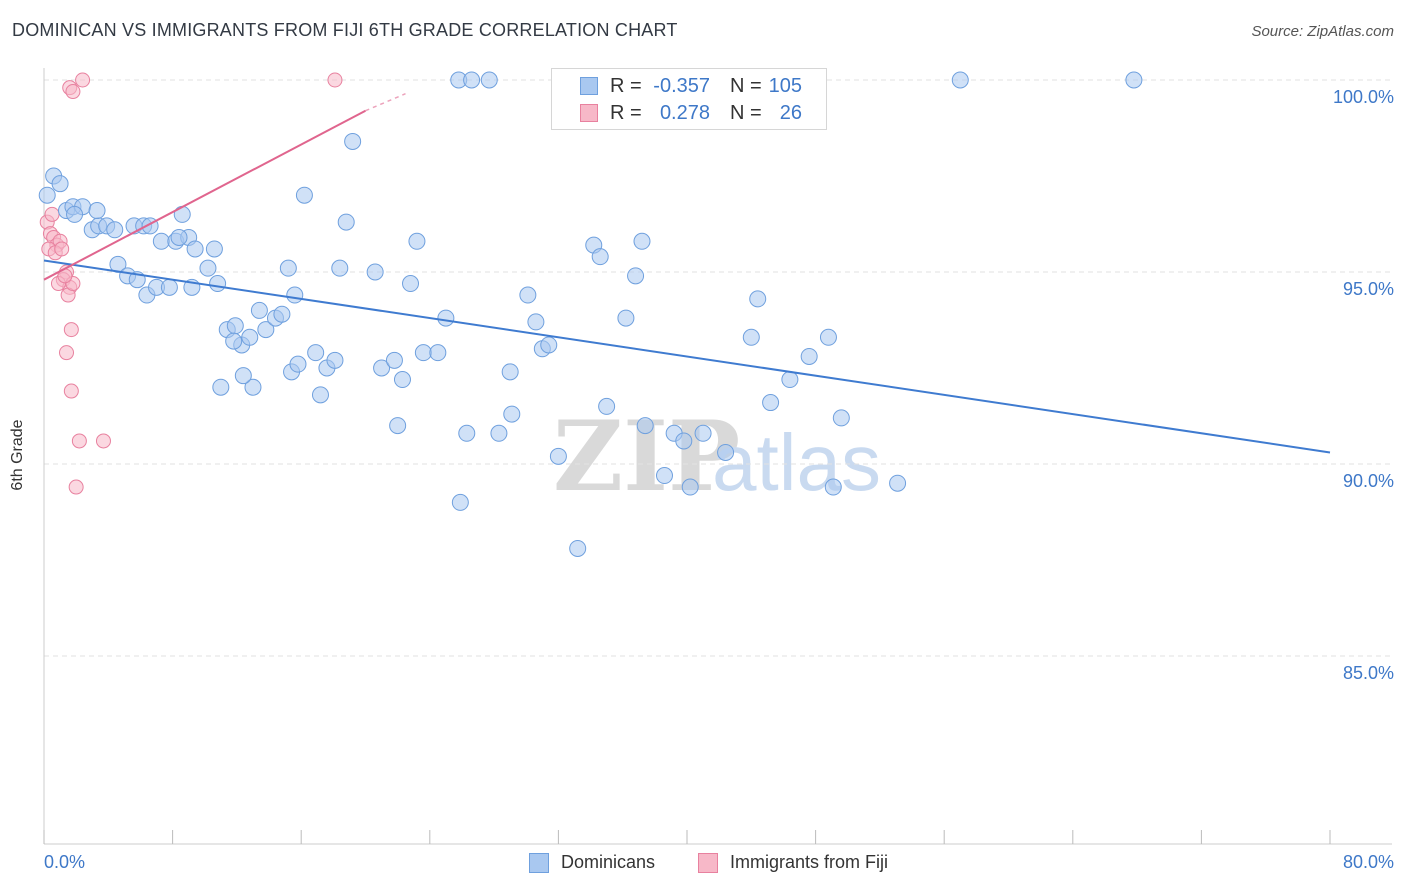 The height and width of the screenshot is (892, 1406). Describe the element at coordinates (204, 195) in the screenshot. I see `fiji-trend-line` at that location.